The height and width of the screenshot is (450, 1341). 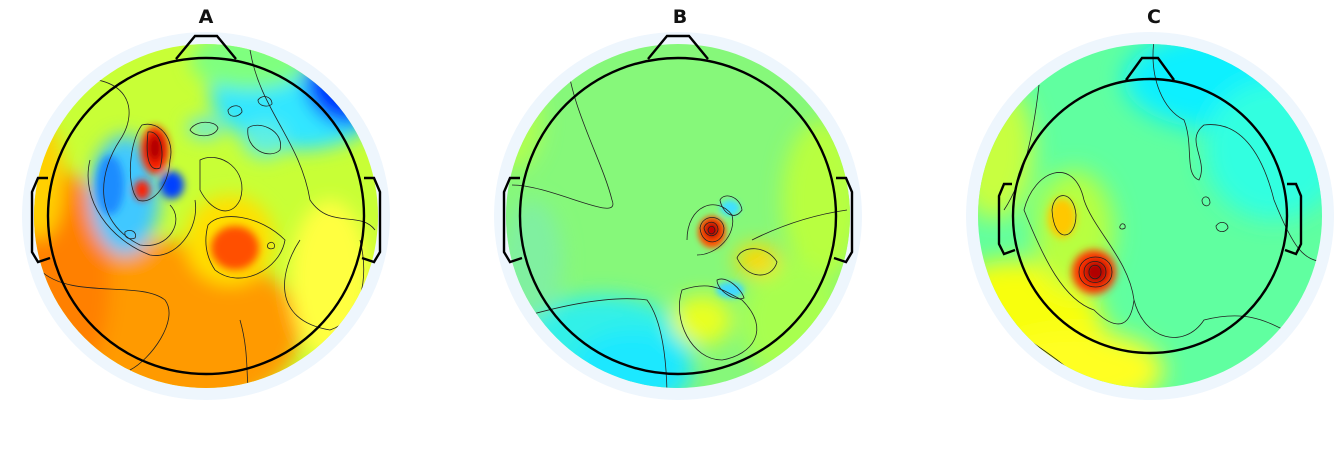 I want to click on head-outline-icon, so click(x=1150, y=216).